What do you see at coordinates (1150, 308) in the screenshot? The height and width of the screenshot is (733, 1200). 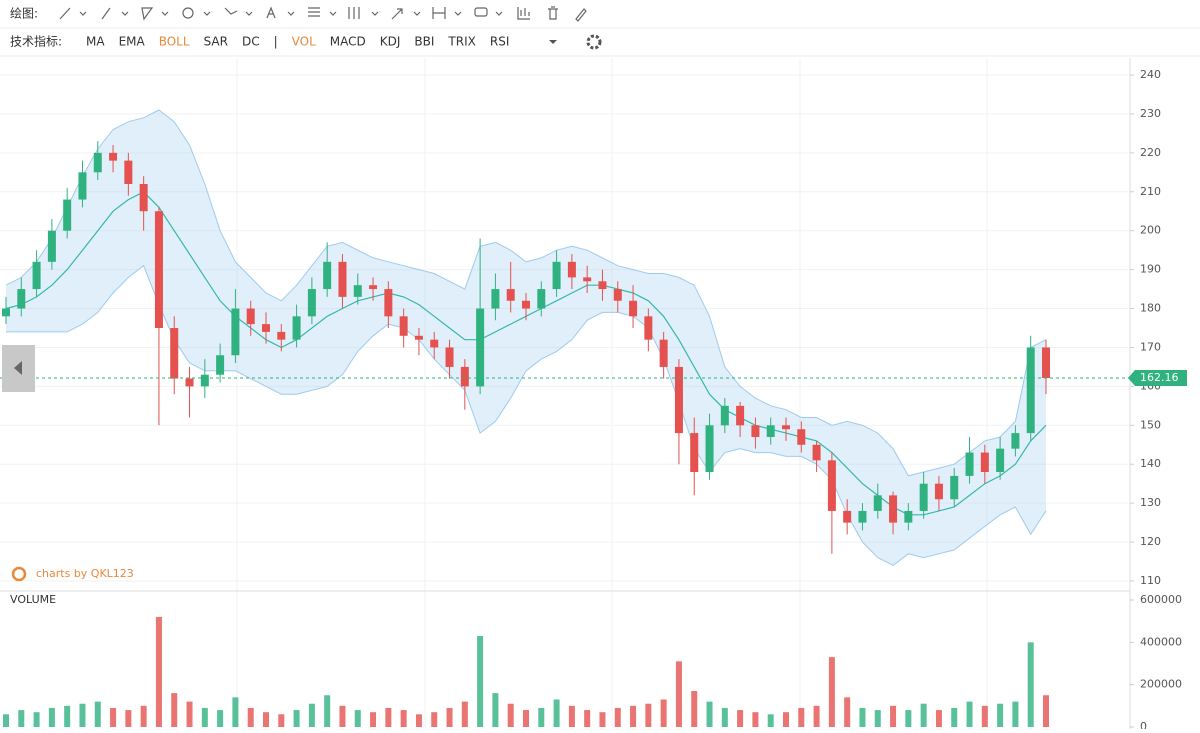 I see `y-tick-label: 180` at bounding box center [1150, 308].